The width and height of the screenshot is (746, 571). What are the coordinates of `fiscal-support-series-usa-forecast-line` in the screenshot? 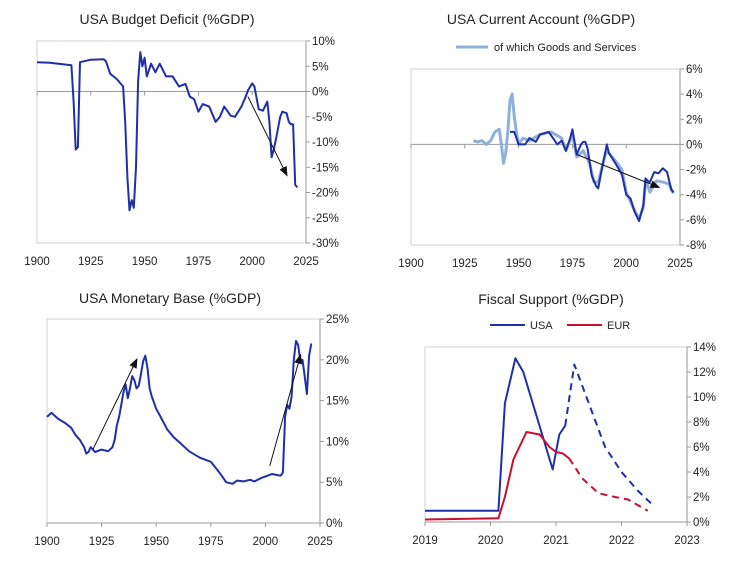 It's located at (608, 434).